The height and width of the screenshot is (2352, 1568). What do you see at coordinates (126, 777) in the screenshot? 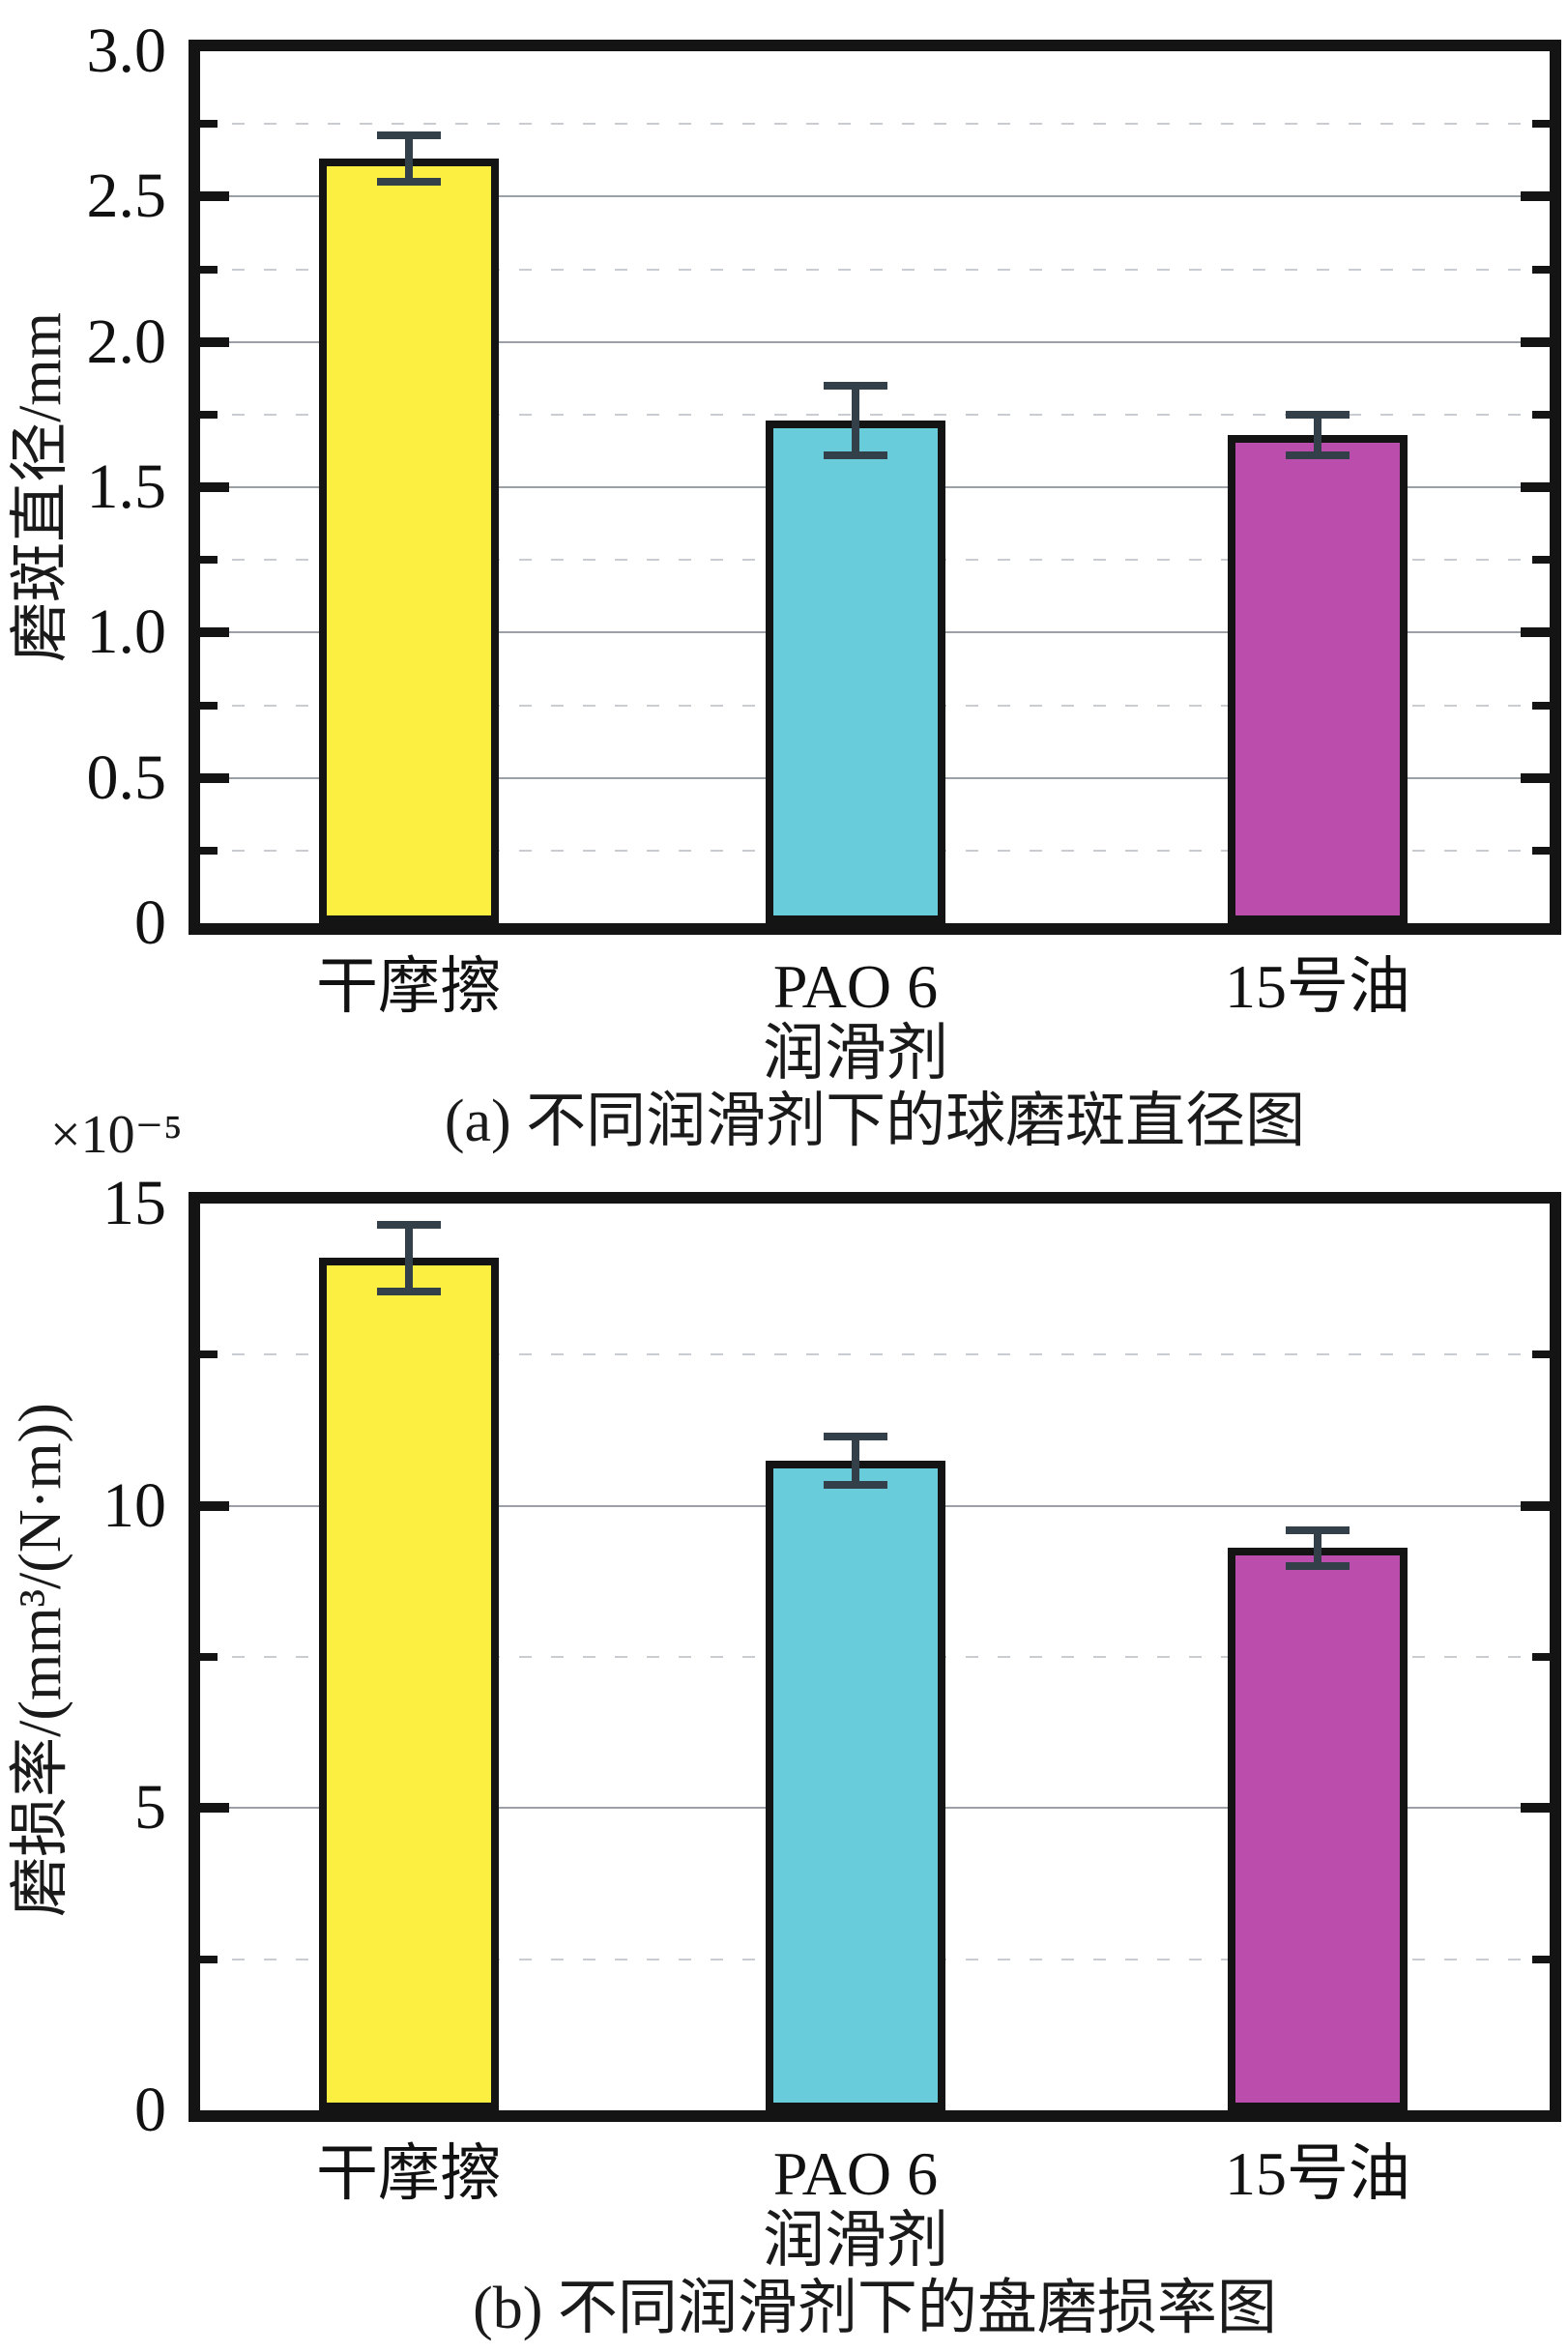
I see `y-tick-label: 0.5` at bounding box center [126, 777].